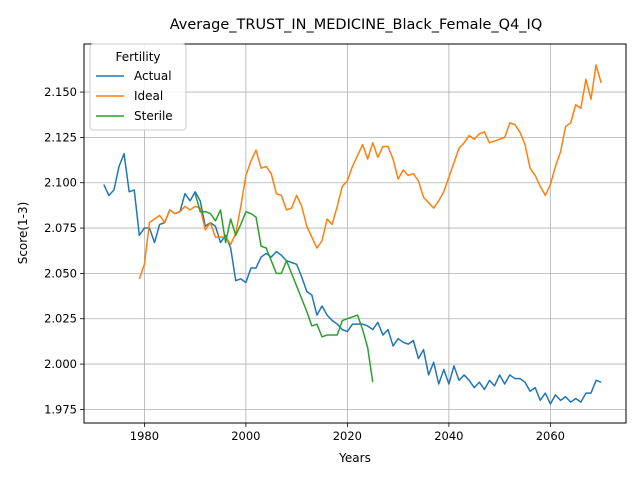 The width and height of the screenshot is (640, 484). I want to click on x-tick-label: 2020, so click(347, 436).